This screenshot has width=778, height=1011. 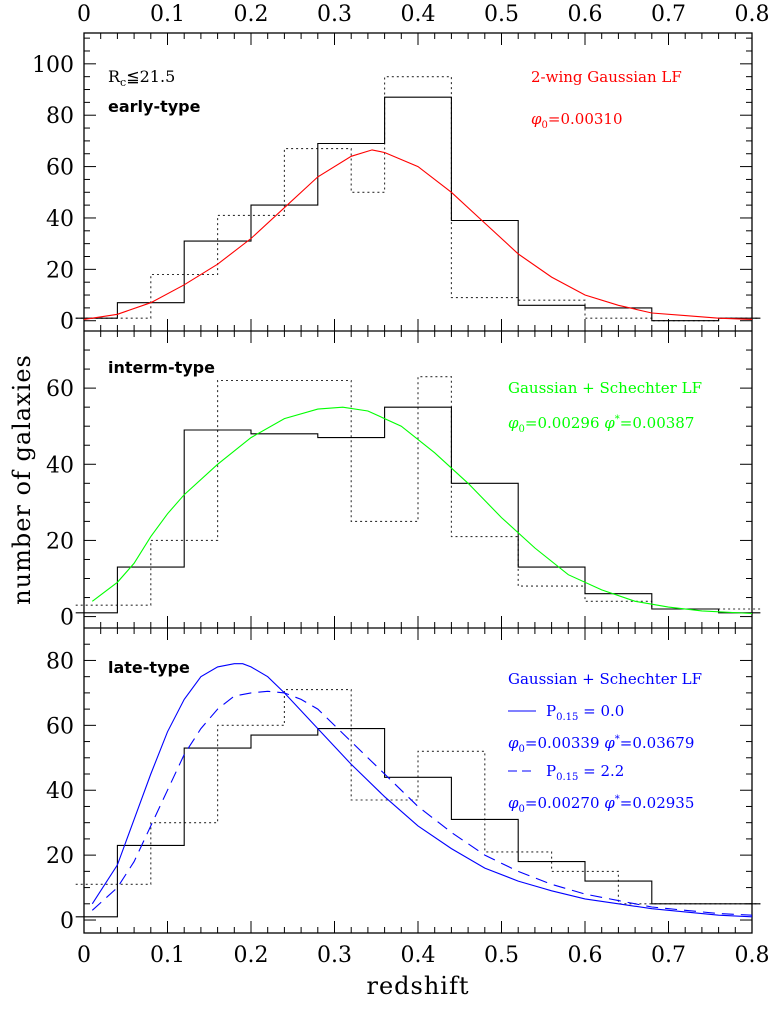 I want to click on x-tick-label-top: 0.3, so click(x=334, y=14).